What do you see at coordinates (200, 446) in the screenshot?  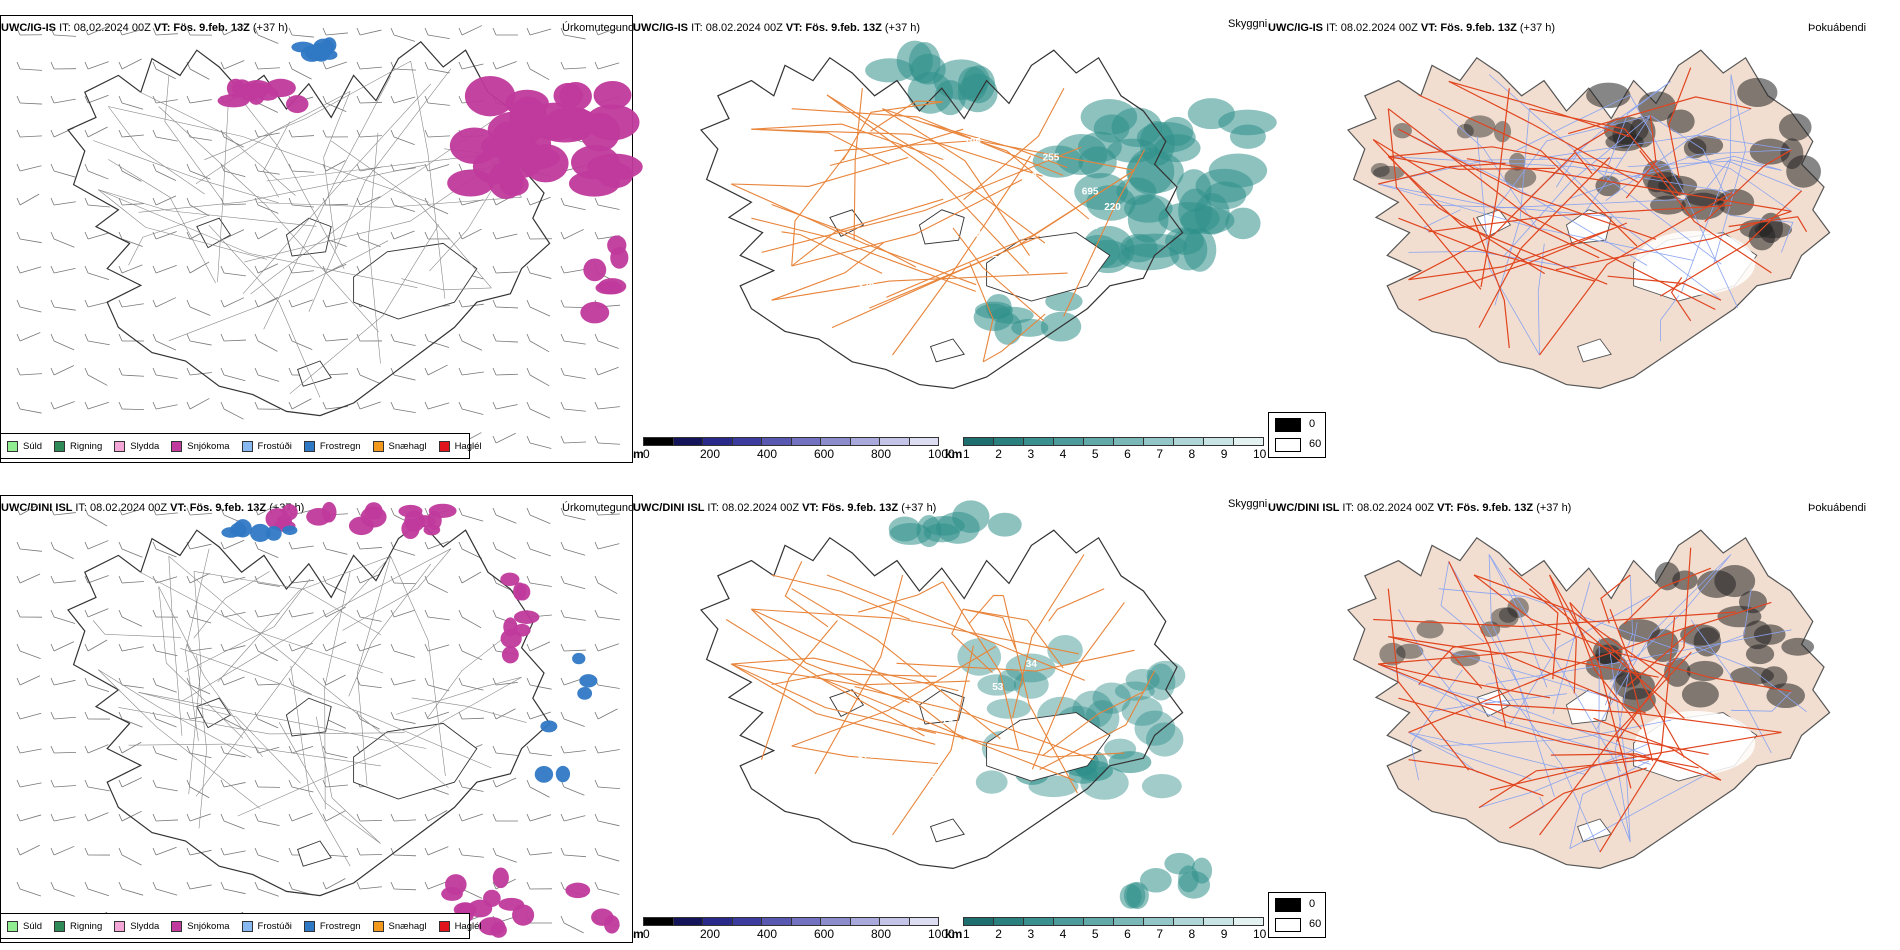 I see `precip-legend-item: Snjókoma` at bounding box center [200, 446].